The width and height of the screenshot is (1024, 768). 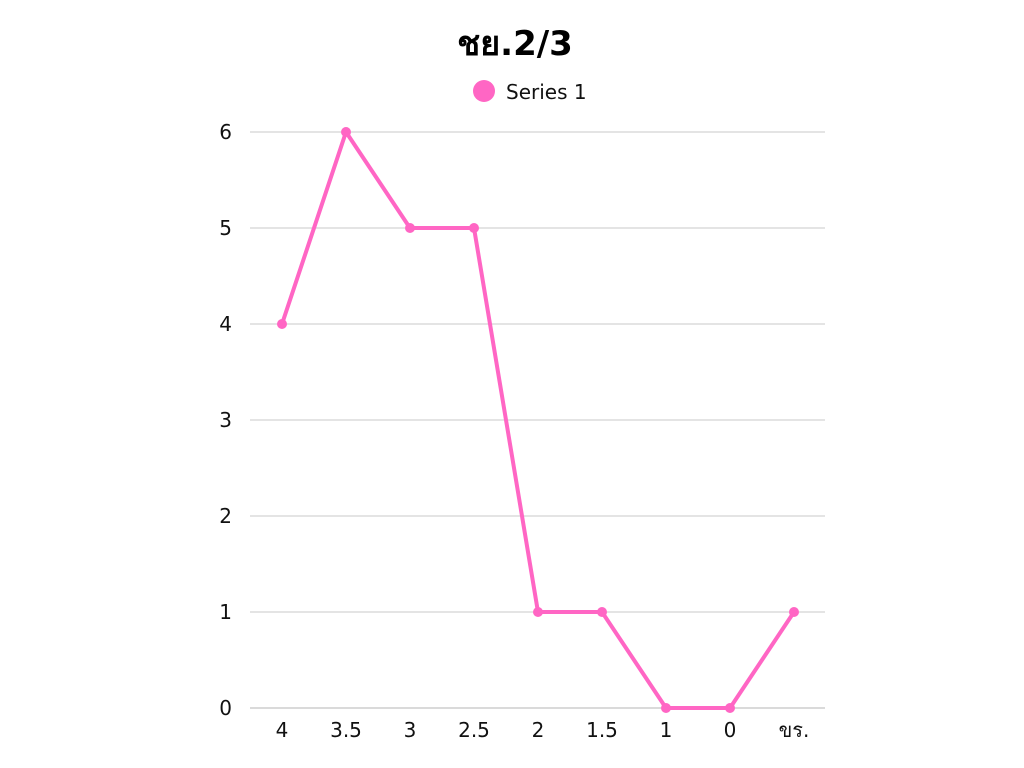 What do you see at coordinates (666, 730) in the screenshot?
I see `x-tick-label: 1` at bounding box center [666, 730].